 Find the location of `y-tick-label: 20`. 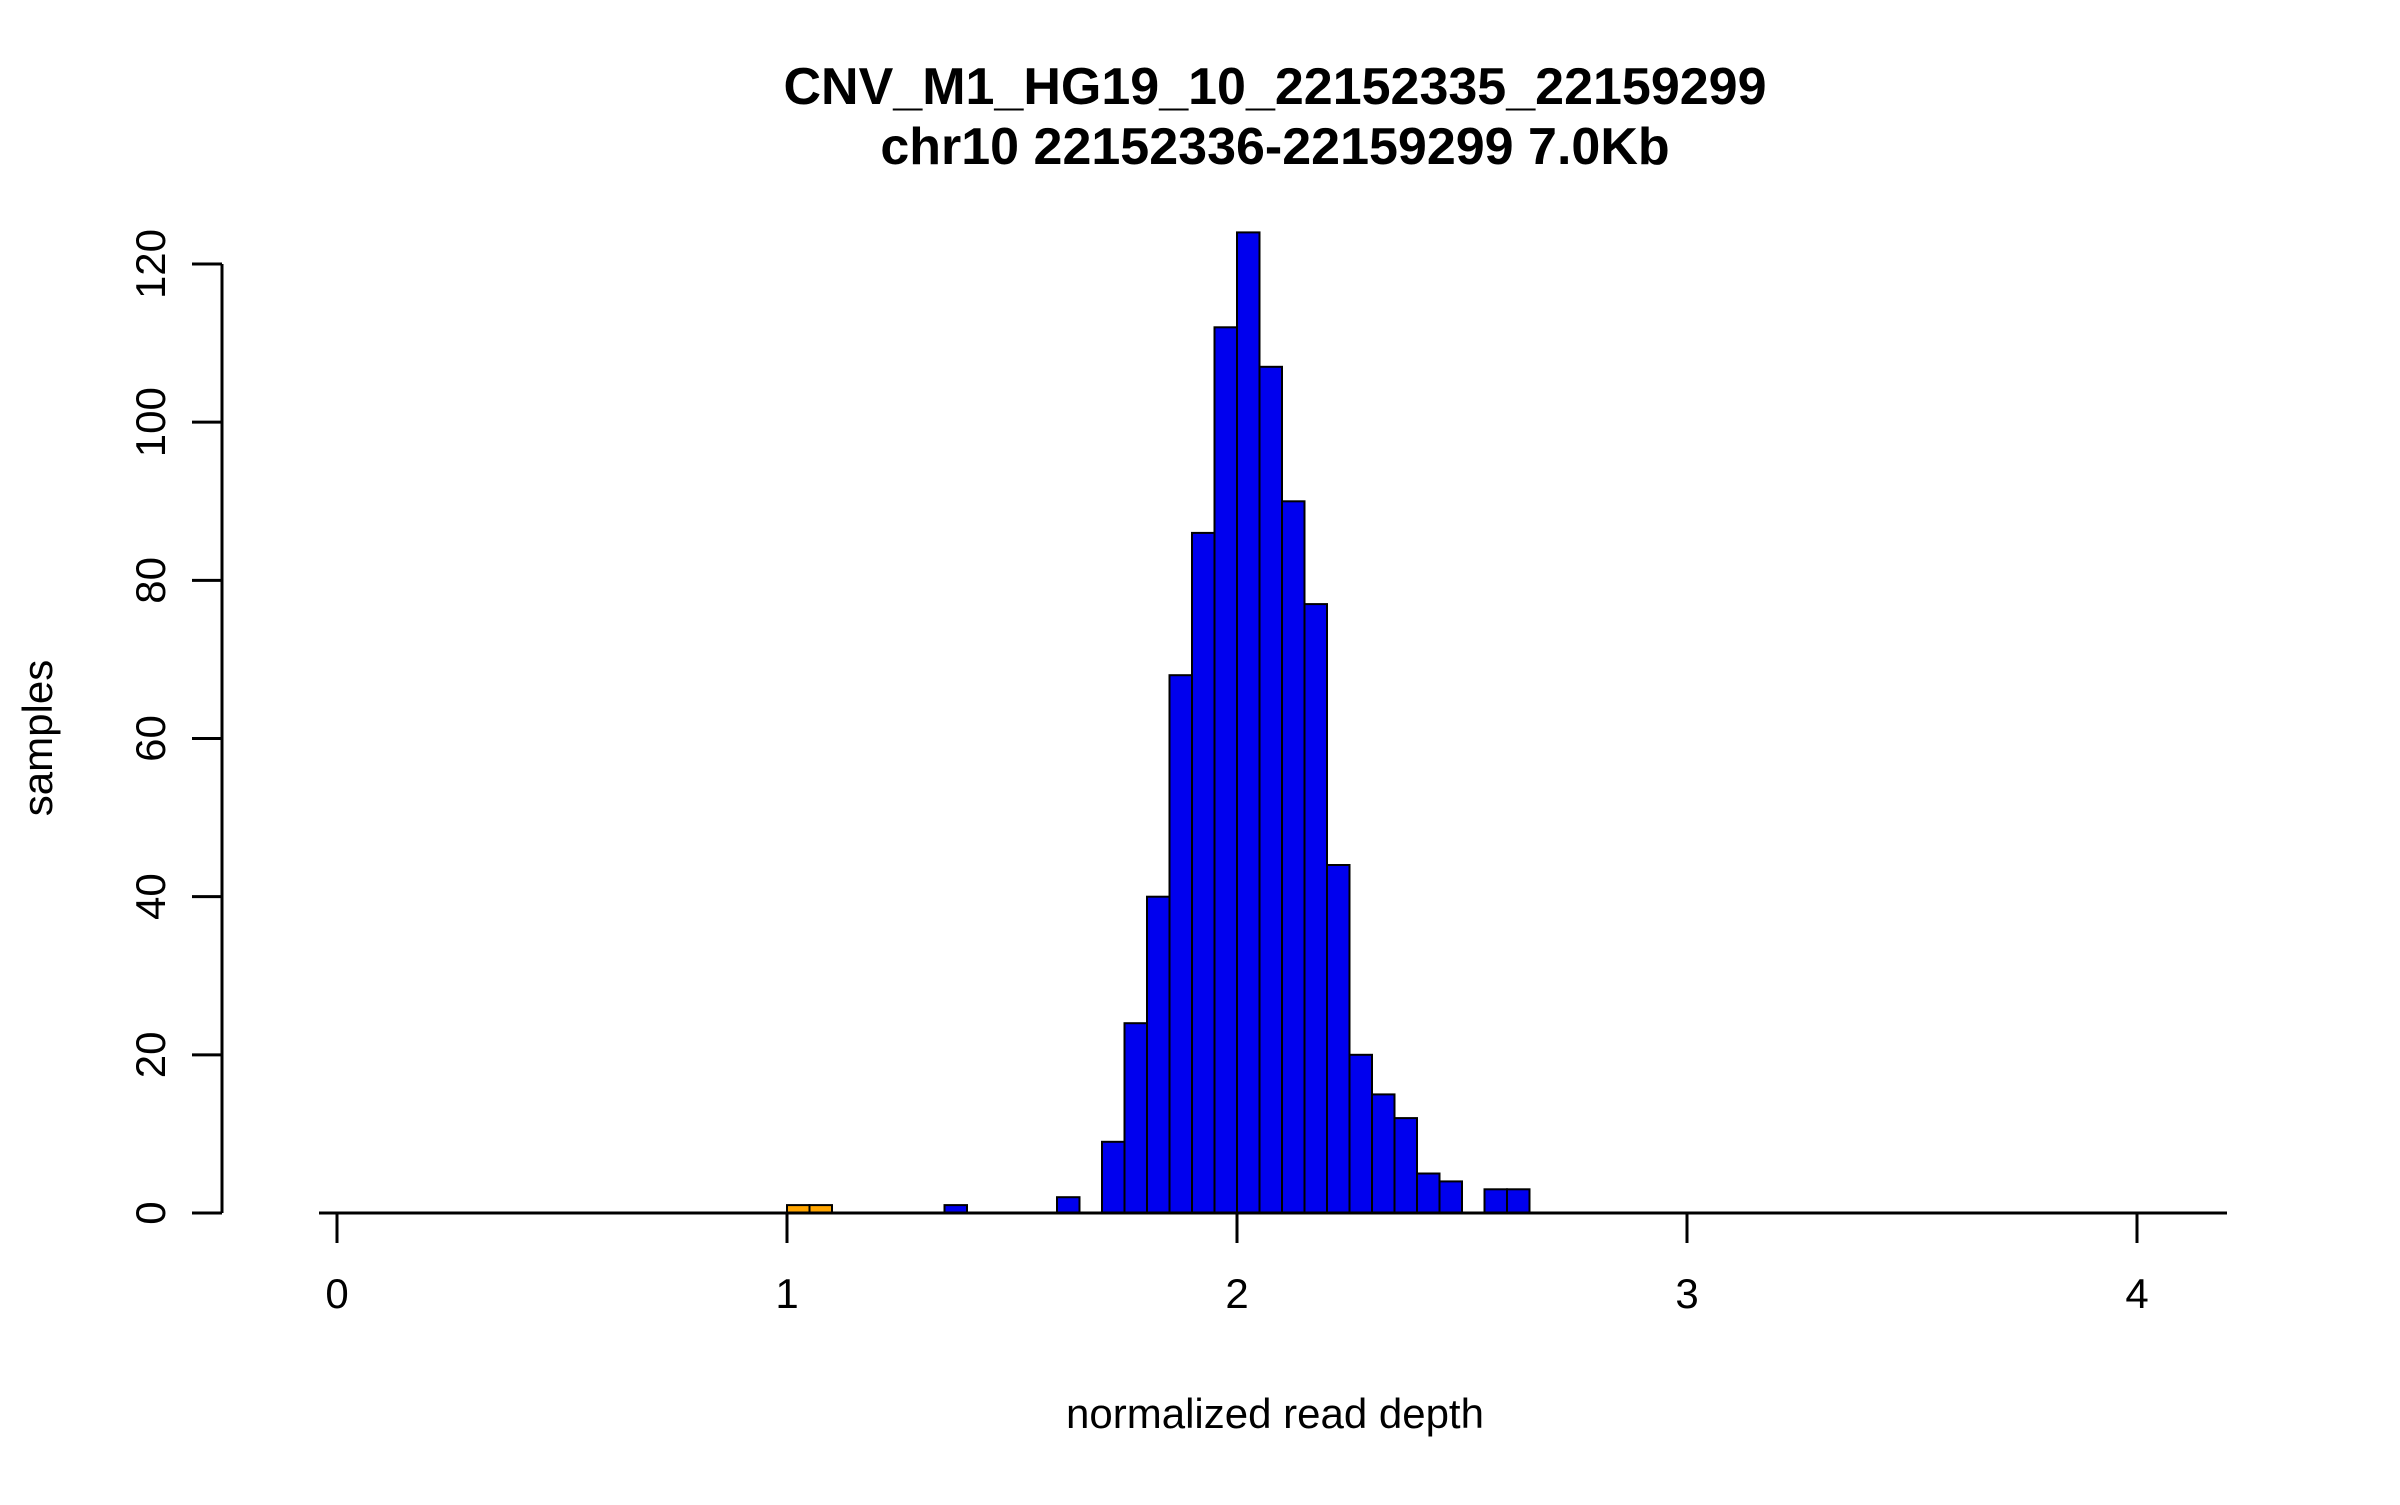

y-tick-label: 20 is located at coordinates (150, 1054).